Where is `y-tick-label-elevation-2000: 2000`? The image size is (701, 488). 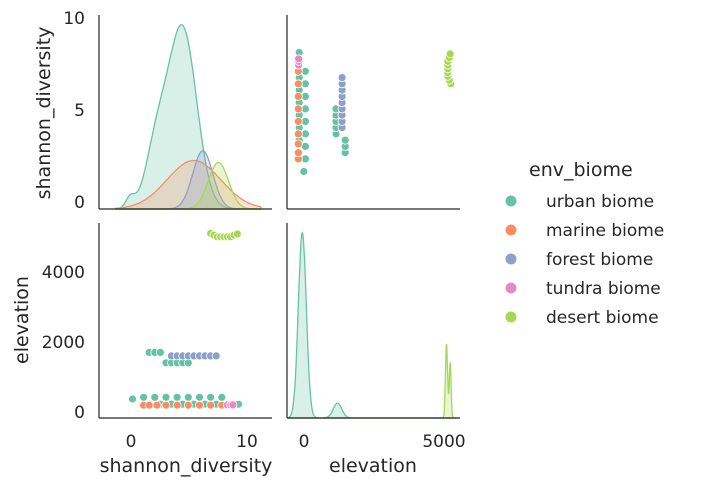 y-tick-label-elevation-2000: 2000 is located at coordinates (63, 343).